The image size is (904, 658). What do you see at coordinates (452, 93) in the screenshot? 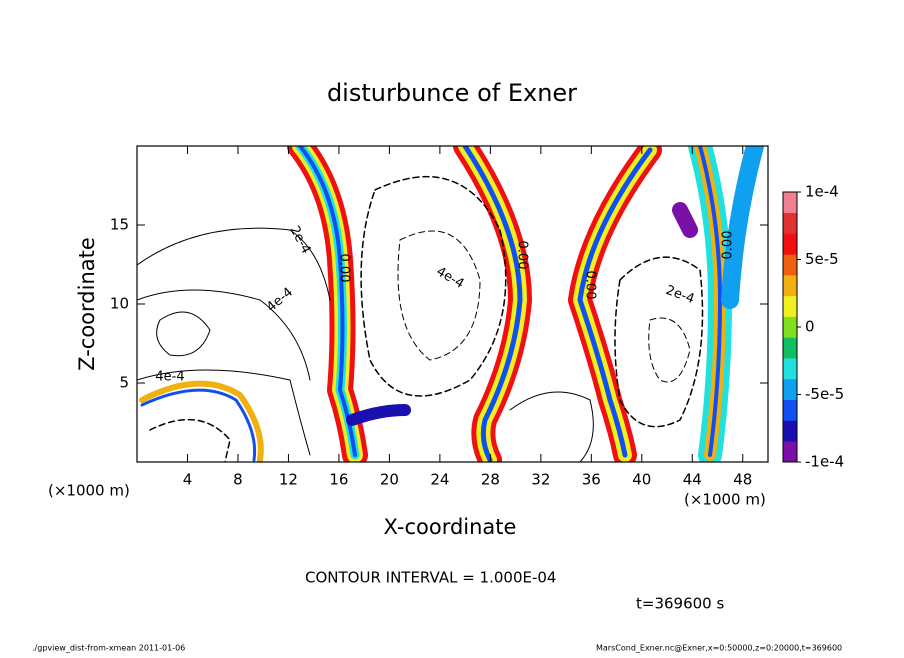
I see `chart-title: disturbunce of Exner` at bounding box center [452, 93].